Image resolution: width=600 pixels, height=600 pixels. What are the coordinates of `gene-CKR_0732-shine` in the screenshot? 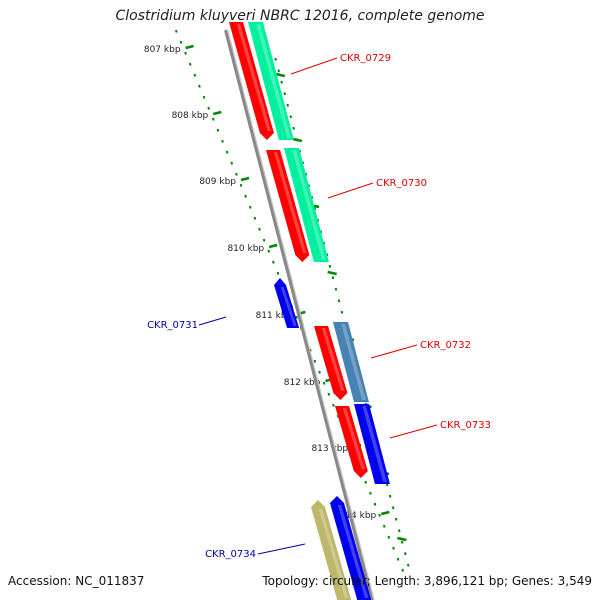 It's located at (353, 362).